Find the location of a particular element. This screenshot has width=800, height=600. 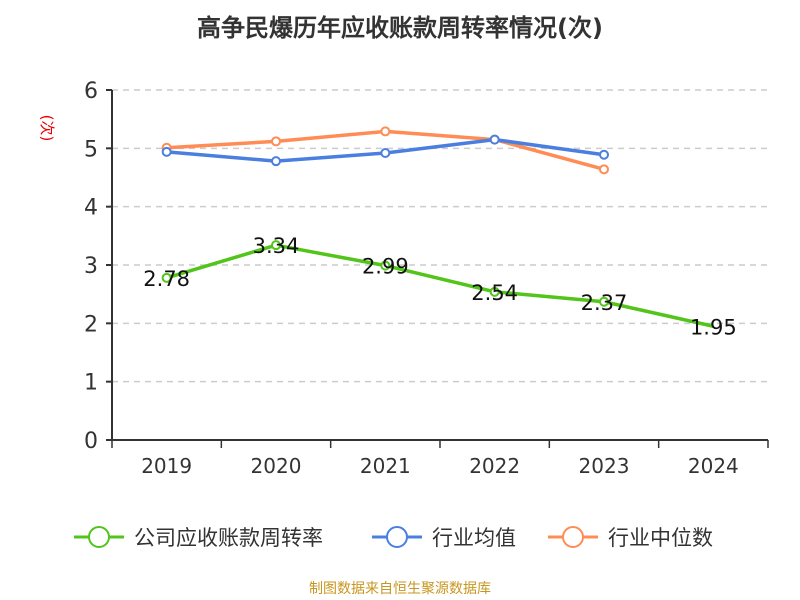

legend-label: 公司应收账款周转率 is located at coordinates (228, 538).